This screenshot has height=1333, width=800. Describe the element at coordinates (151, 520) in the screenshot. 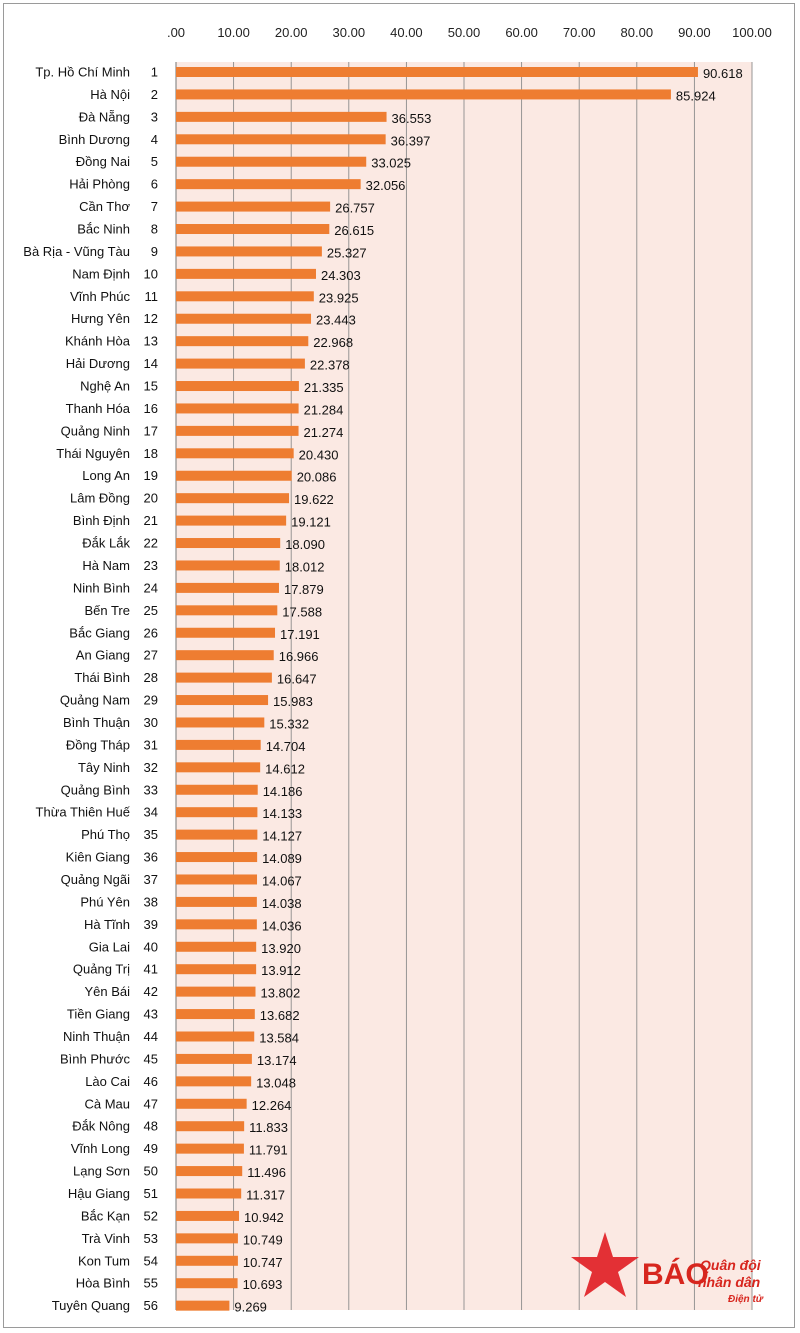

I see `rank-label: 21` at that location.